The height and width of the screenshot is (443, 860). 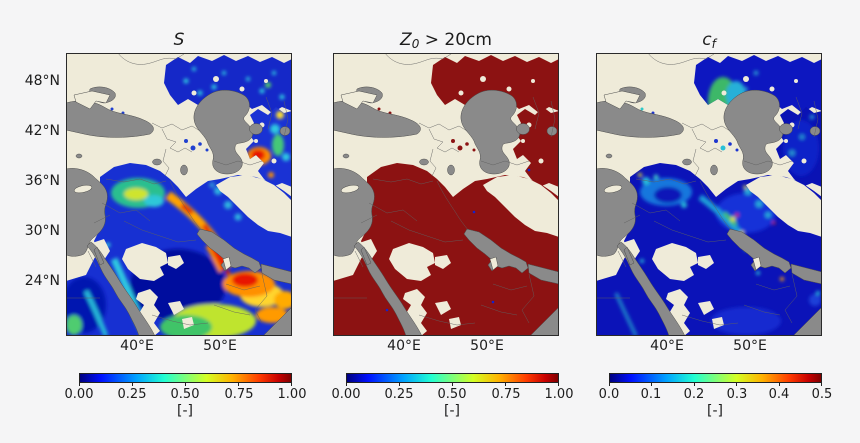 I want to click on cb2-tick: 0.25, so click(x=399, y=394).